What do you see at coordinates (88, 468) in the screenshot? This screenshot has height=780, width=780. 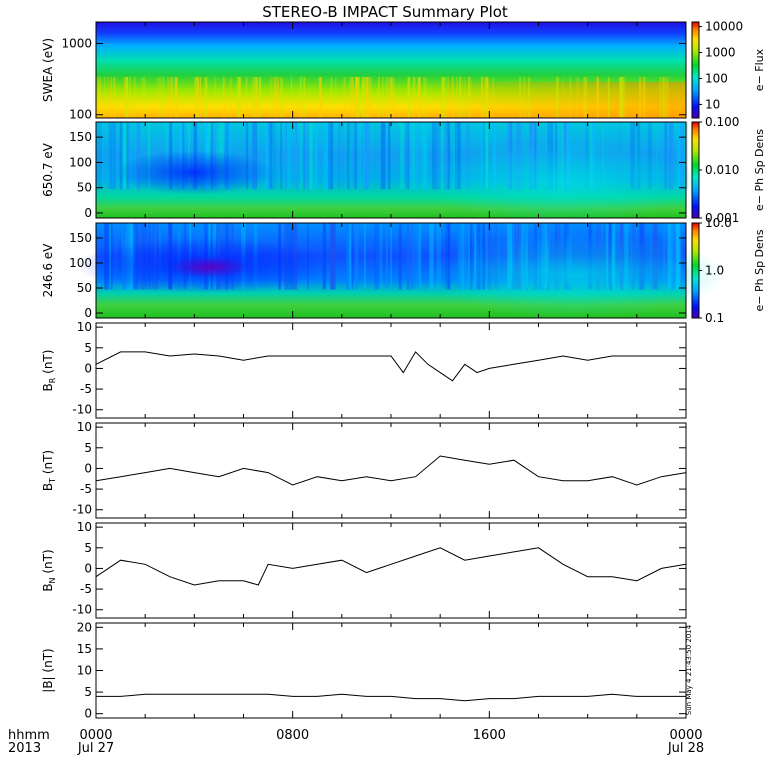 I see `y-tick-label: 0` at bounding box center [88, 468].